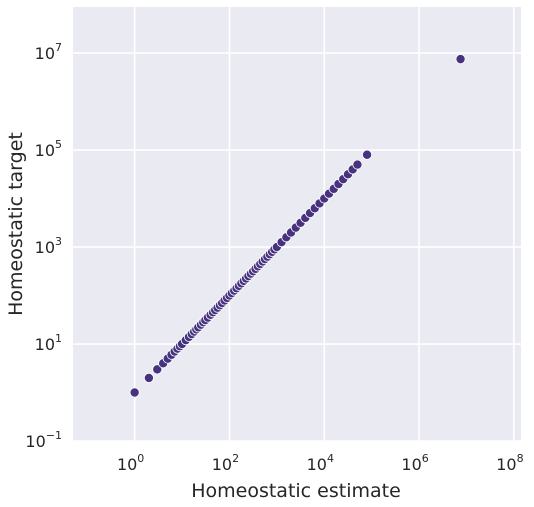 This screenshot has height=507, width=534. Describe the element at coordinates (16, 224) in the screenshot. I see `y-axis-label: Homeostatic target` at that location.